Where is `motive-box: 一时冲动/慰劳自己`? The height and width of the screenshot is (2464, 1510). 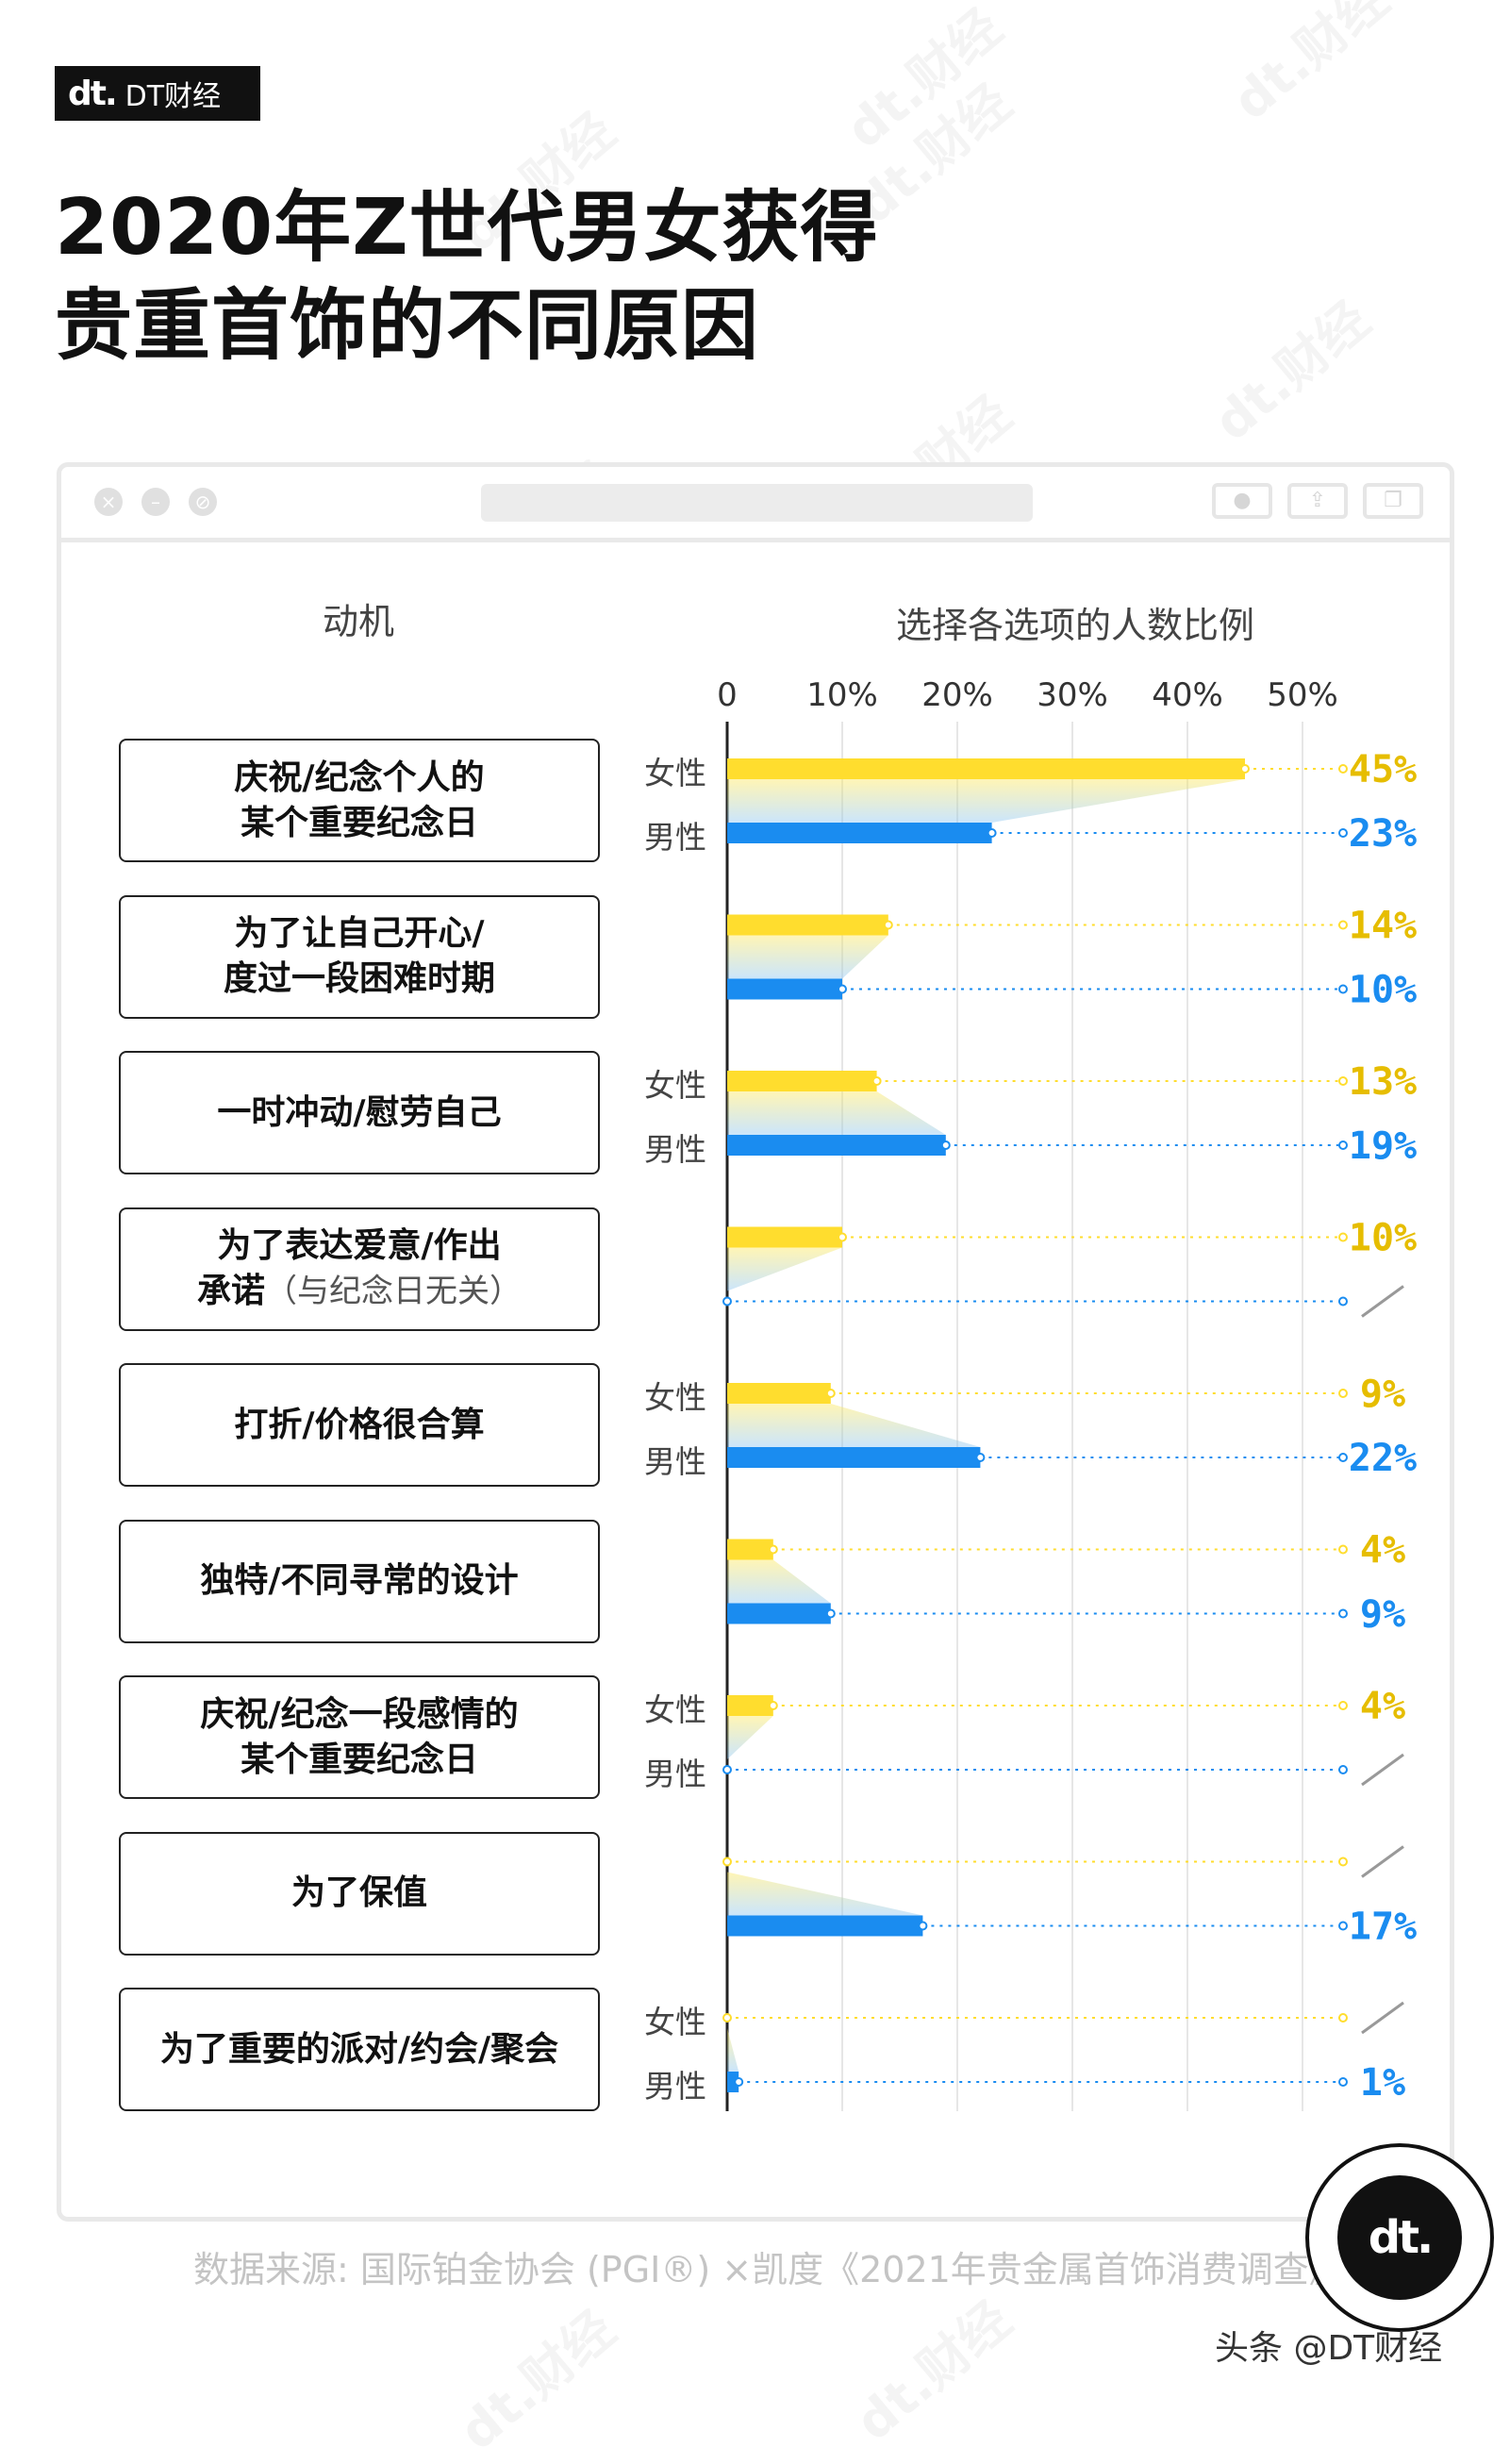 motive-box: 一时冲动/慰劳自己 is located at coordinates (360, 1112).